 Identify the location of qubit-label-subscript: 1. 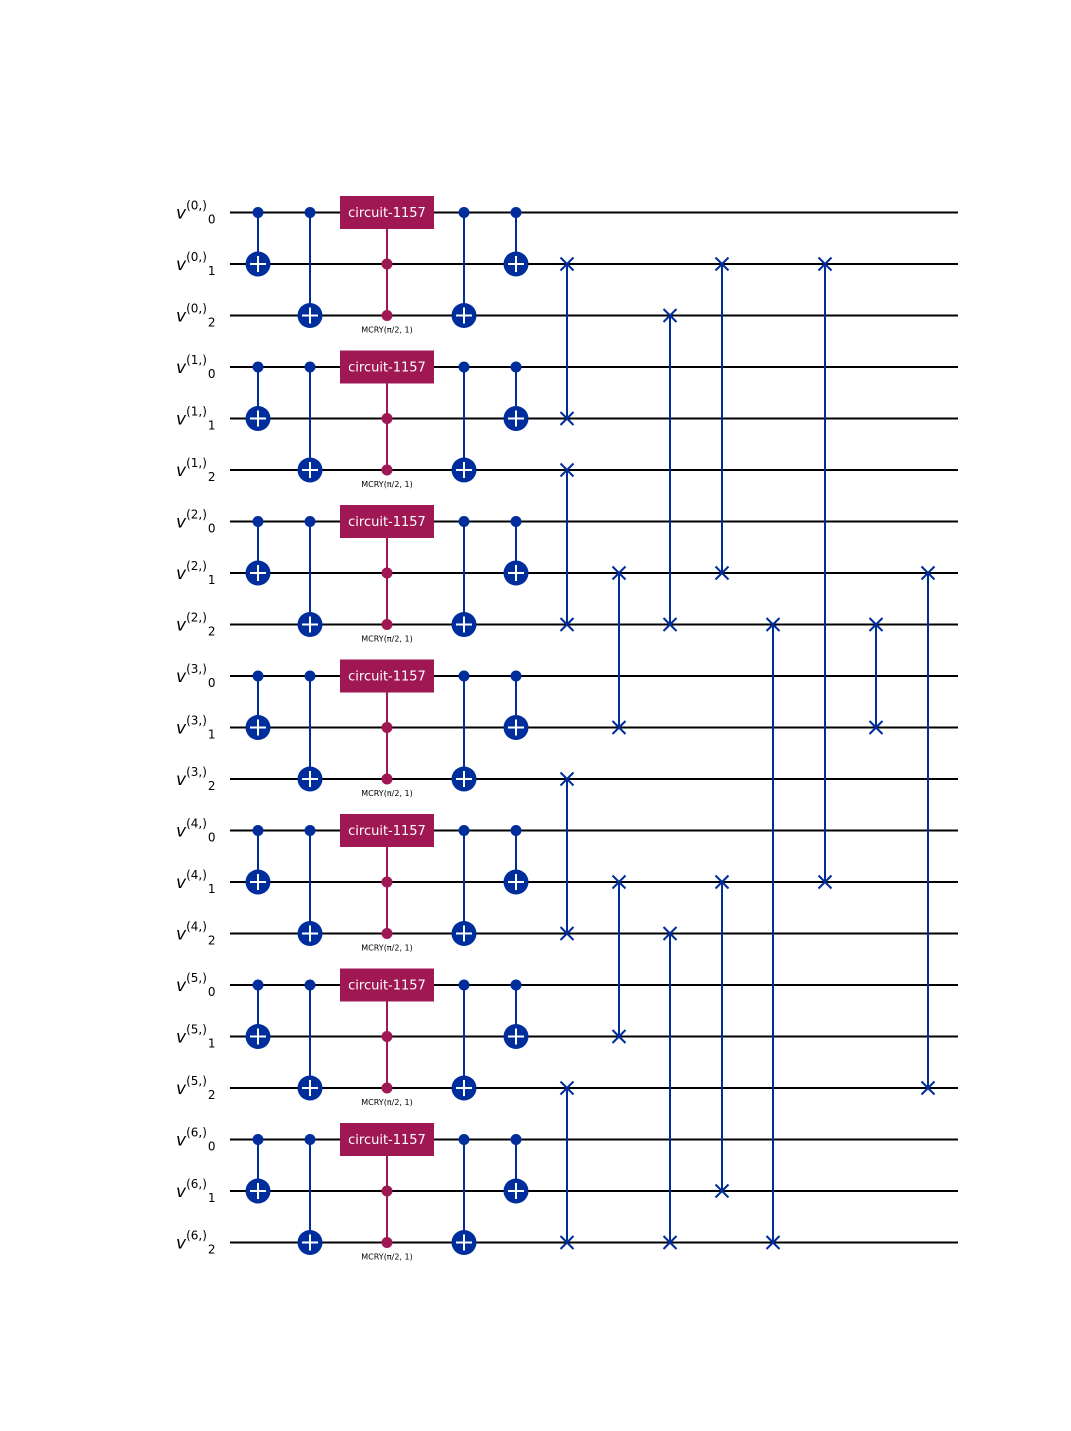
(212, 1198).